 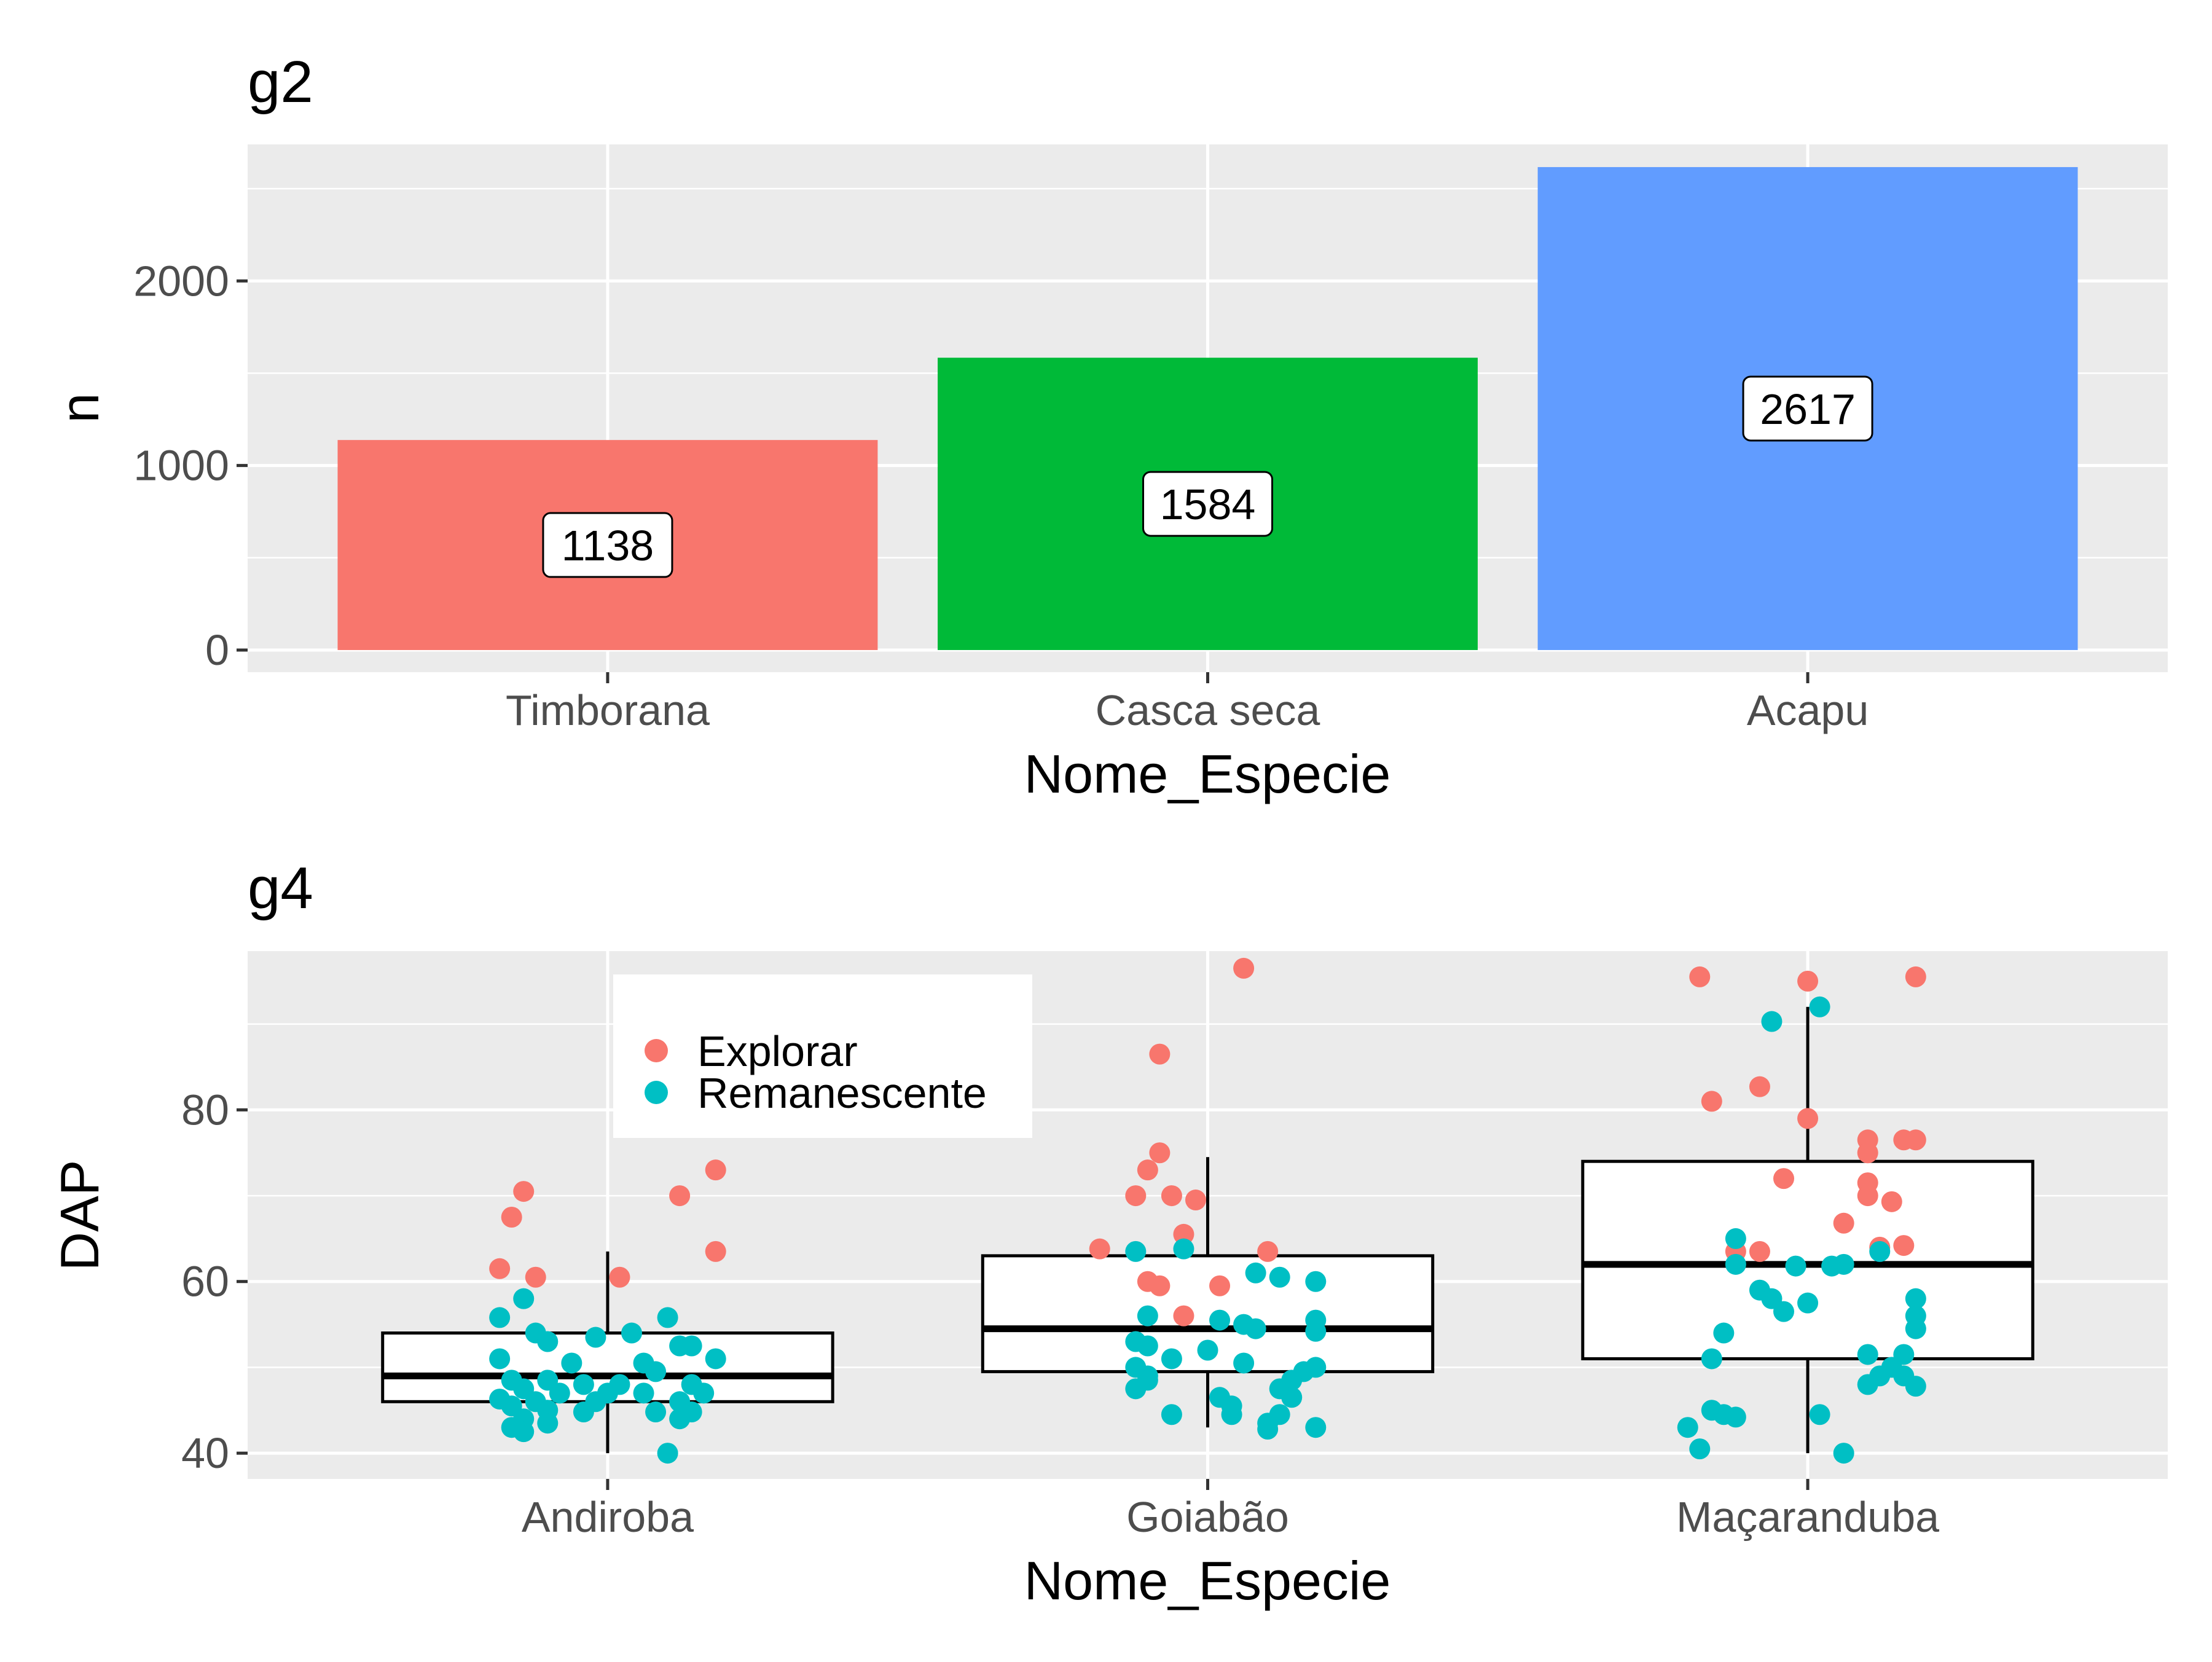 I want to click on y-tick-label: 0, so click(x=217, y=650).